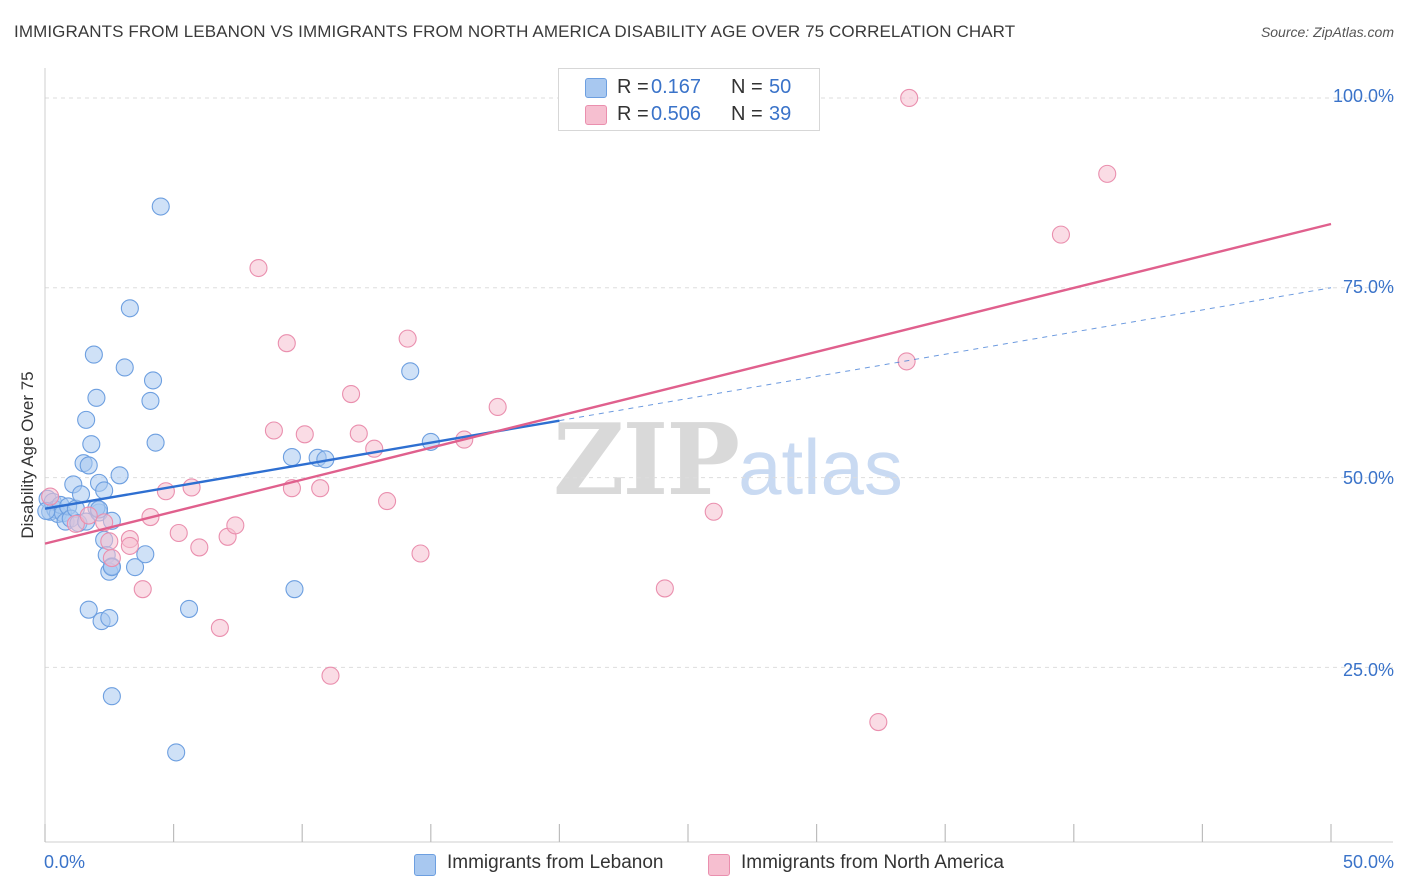 This screenshot has width=1406, height=892. Describe the element at coordinates (65, 862) in the screenshot. I see `x-tick-label-min: 0.0%` at that location.